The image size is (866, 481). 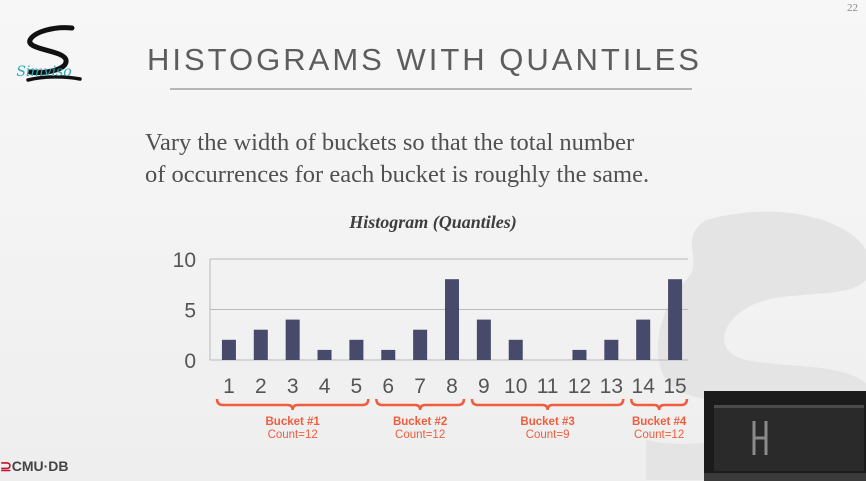 I want to click on x-tick-label: 9, so click(x=484, y=386).